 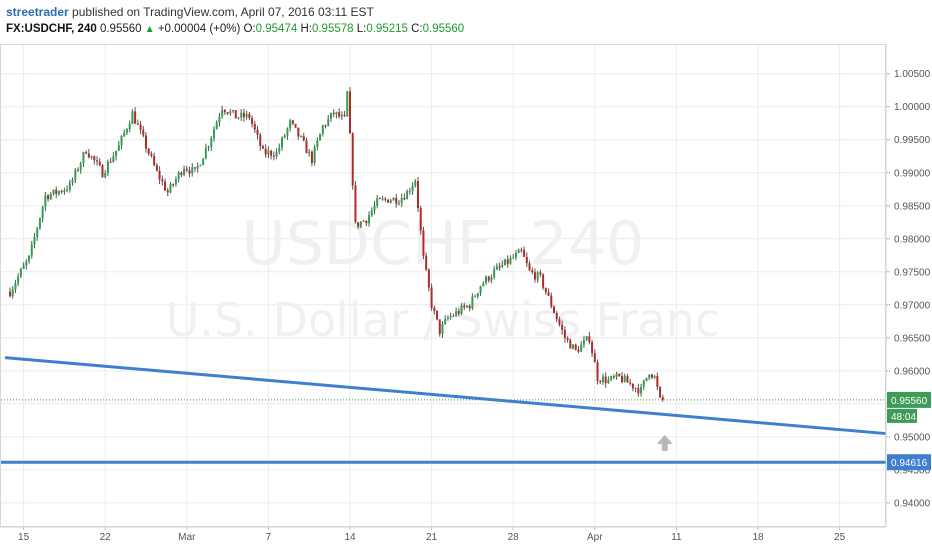 I want to click on time-axis: 15 22 Mar 7 14 21 28 Apr 11 18 25, so click(x=432, y=535).